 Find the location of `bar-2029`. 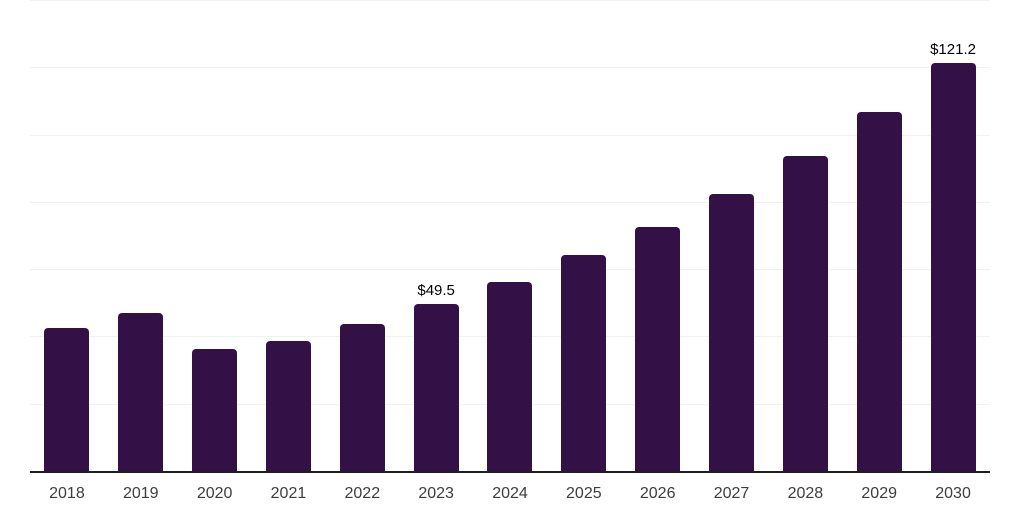

bar-2029 is located at coordinates (879, 291).